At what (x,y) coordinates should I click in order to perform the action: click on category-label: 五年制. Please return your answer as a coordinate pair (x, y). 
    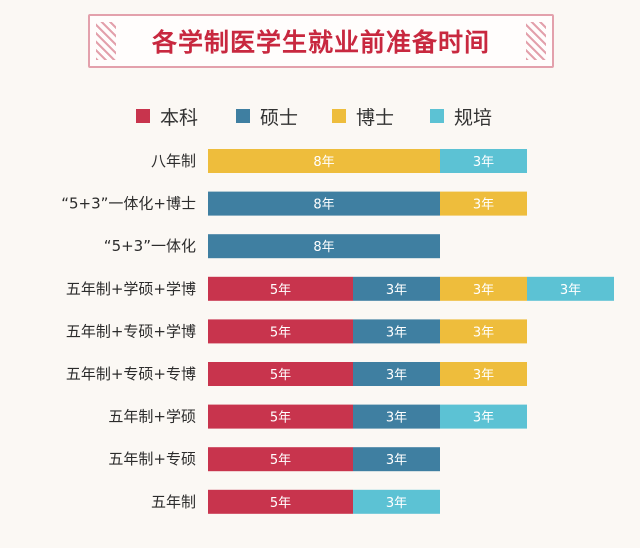
    Looking at the image, I should click on (173, 502).